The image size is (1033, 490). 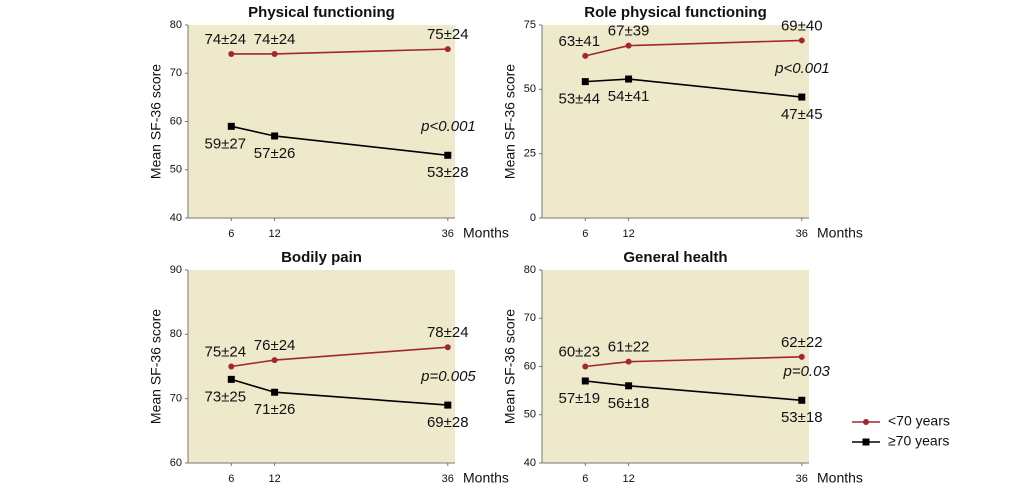 I want to click on value-label: 53±18, so click(x=802, y=417).